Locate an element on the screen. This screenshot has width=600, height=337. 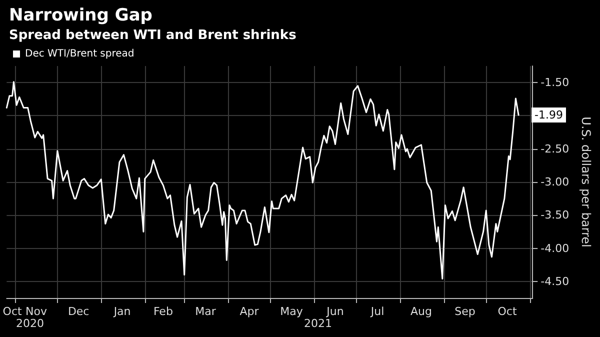
text: 2021 is located at coordinates (318, 323).